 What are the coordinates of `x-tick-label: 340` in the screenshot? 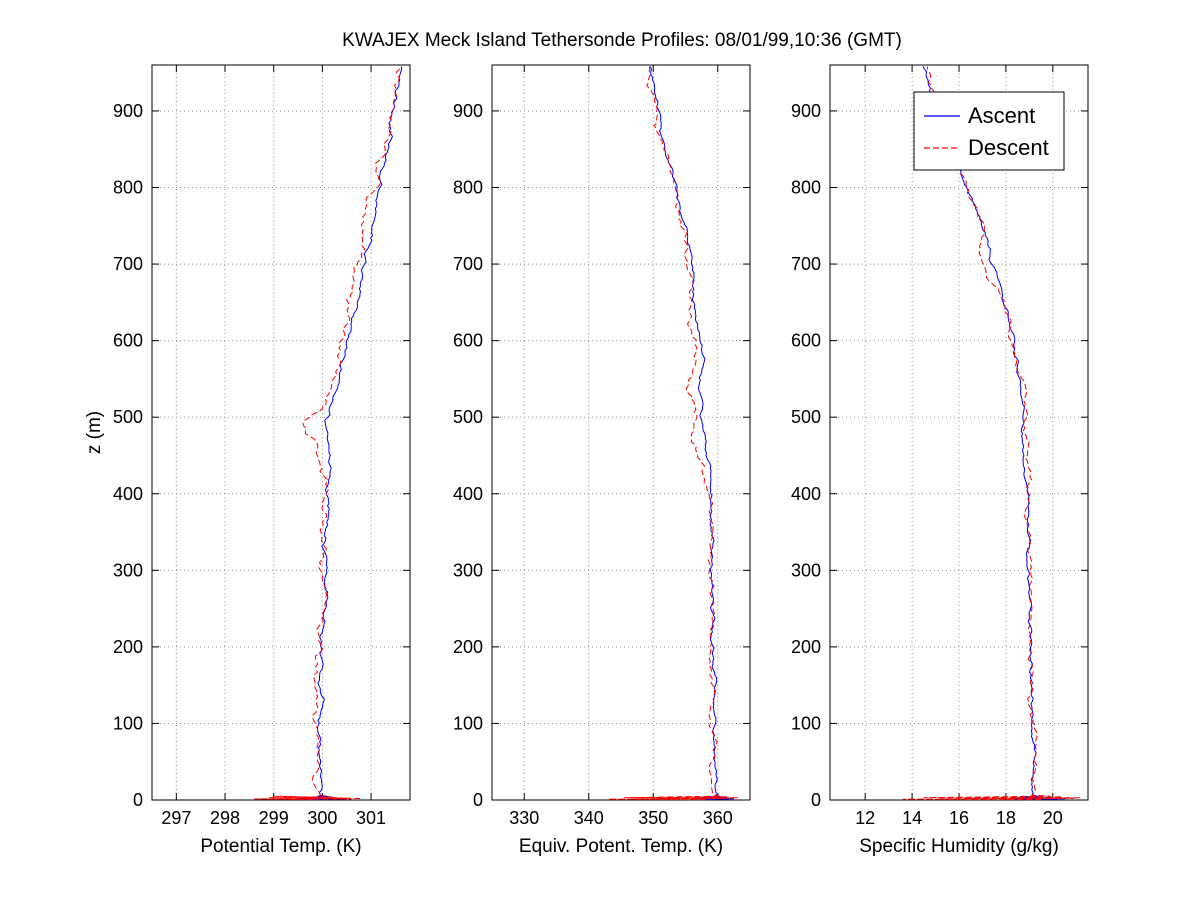 It's located at (589, 818).